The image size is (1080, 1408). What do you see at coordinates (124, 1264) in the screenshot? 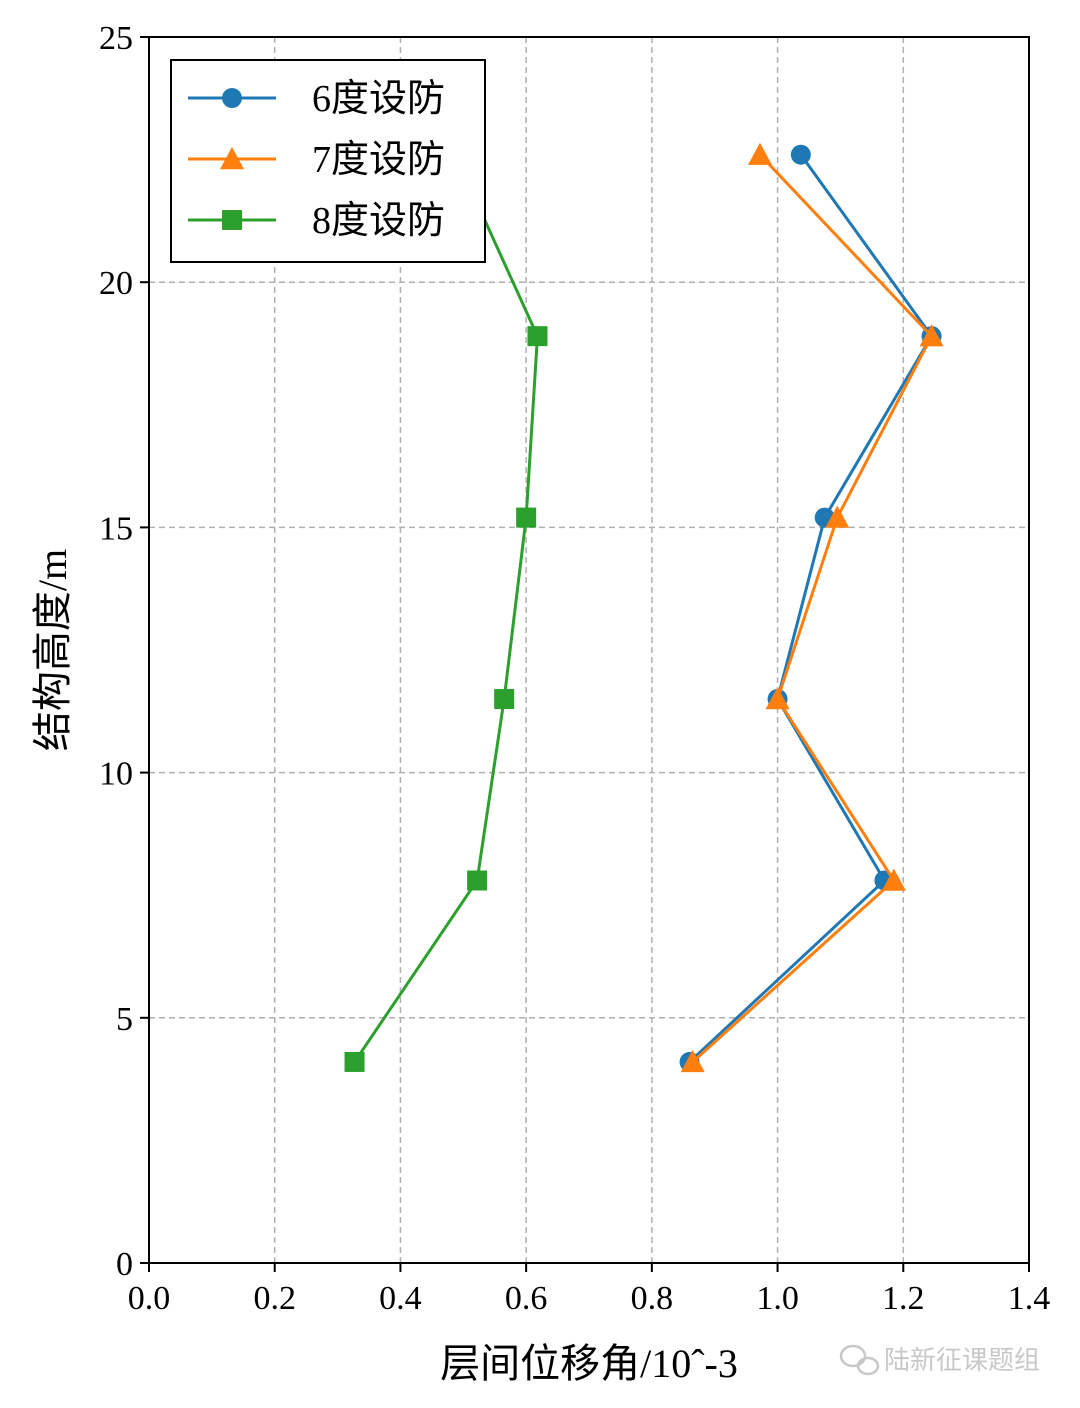
I see `y-tick-label: 0` at bounding box center [124, 1264].